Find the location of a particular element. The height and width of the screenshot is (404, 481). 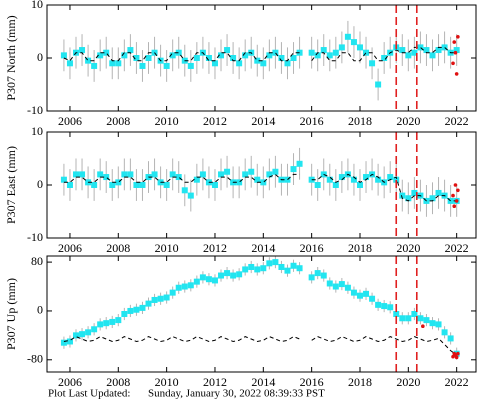

model-line is located at coordinates (260, 187).